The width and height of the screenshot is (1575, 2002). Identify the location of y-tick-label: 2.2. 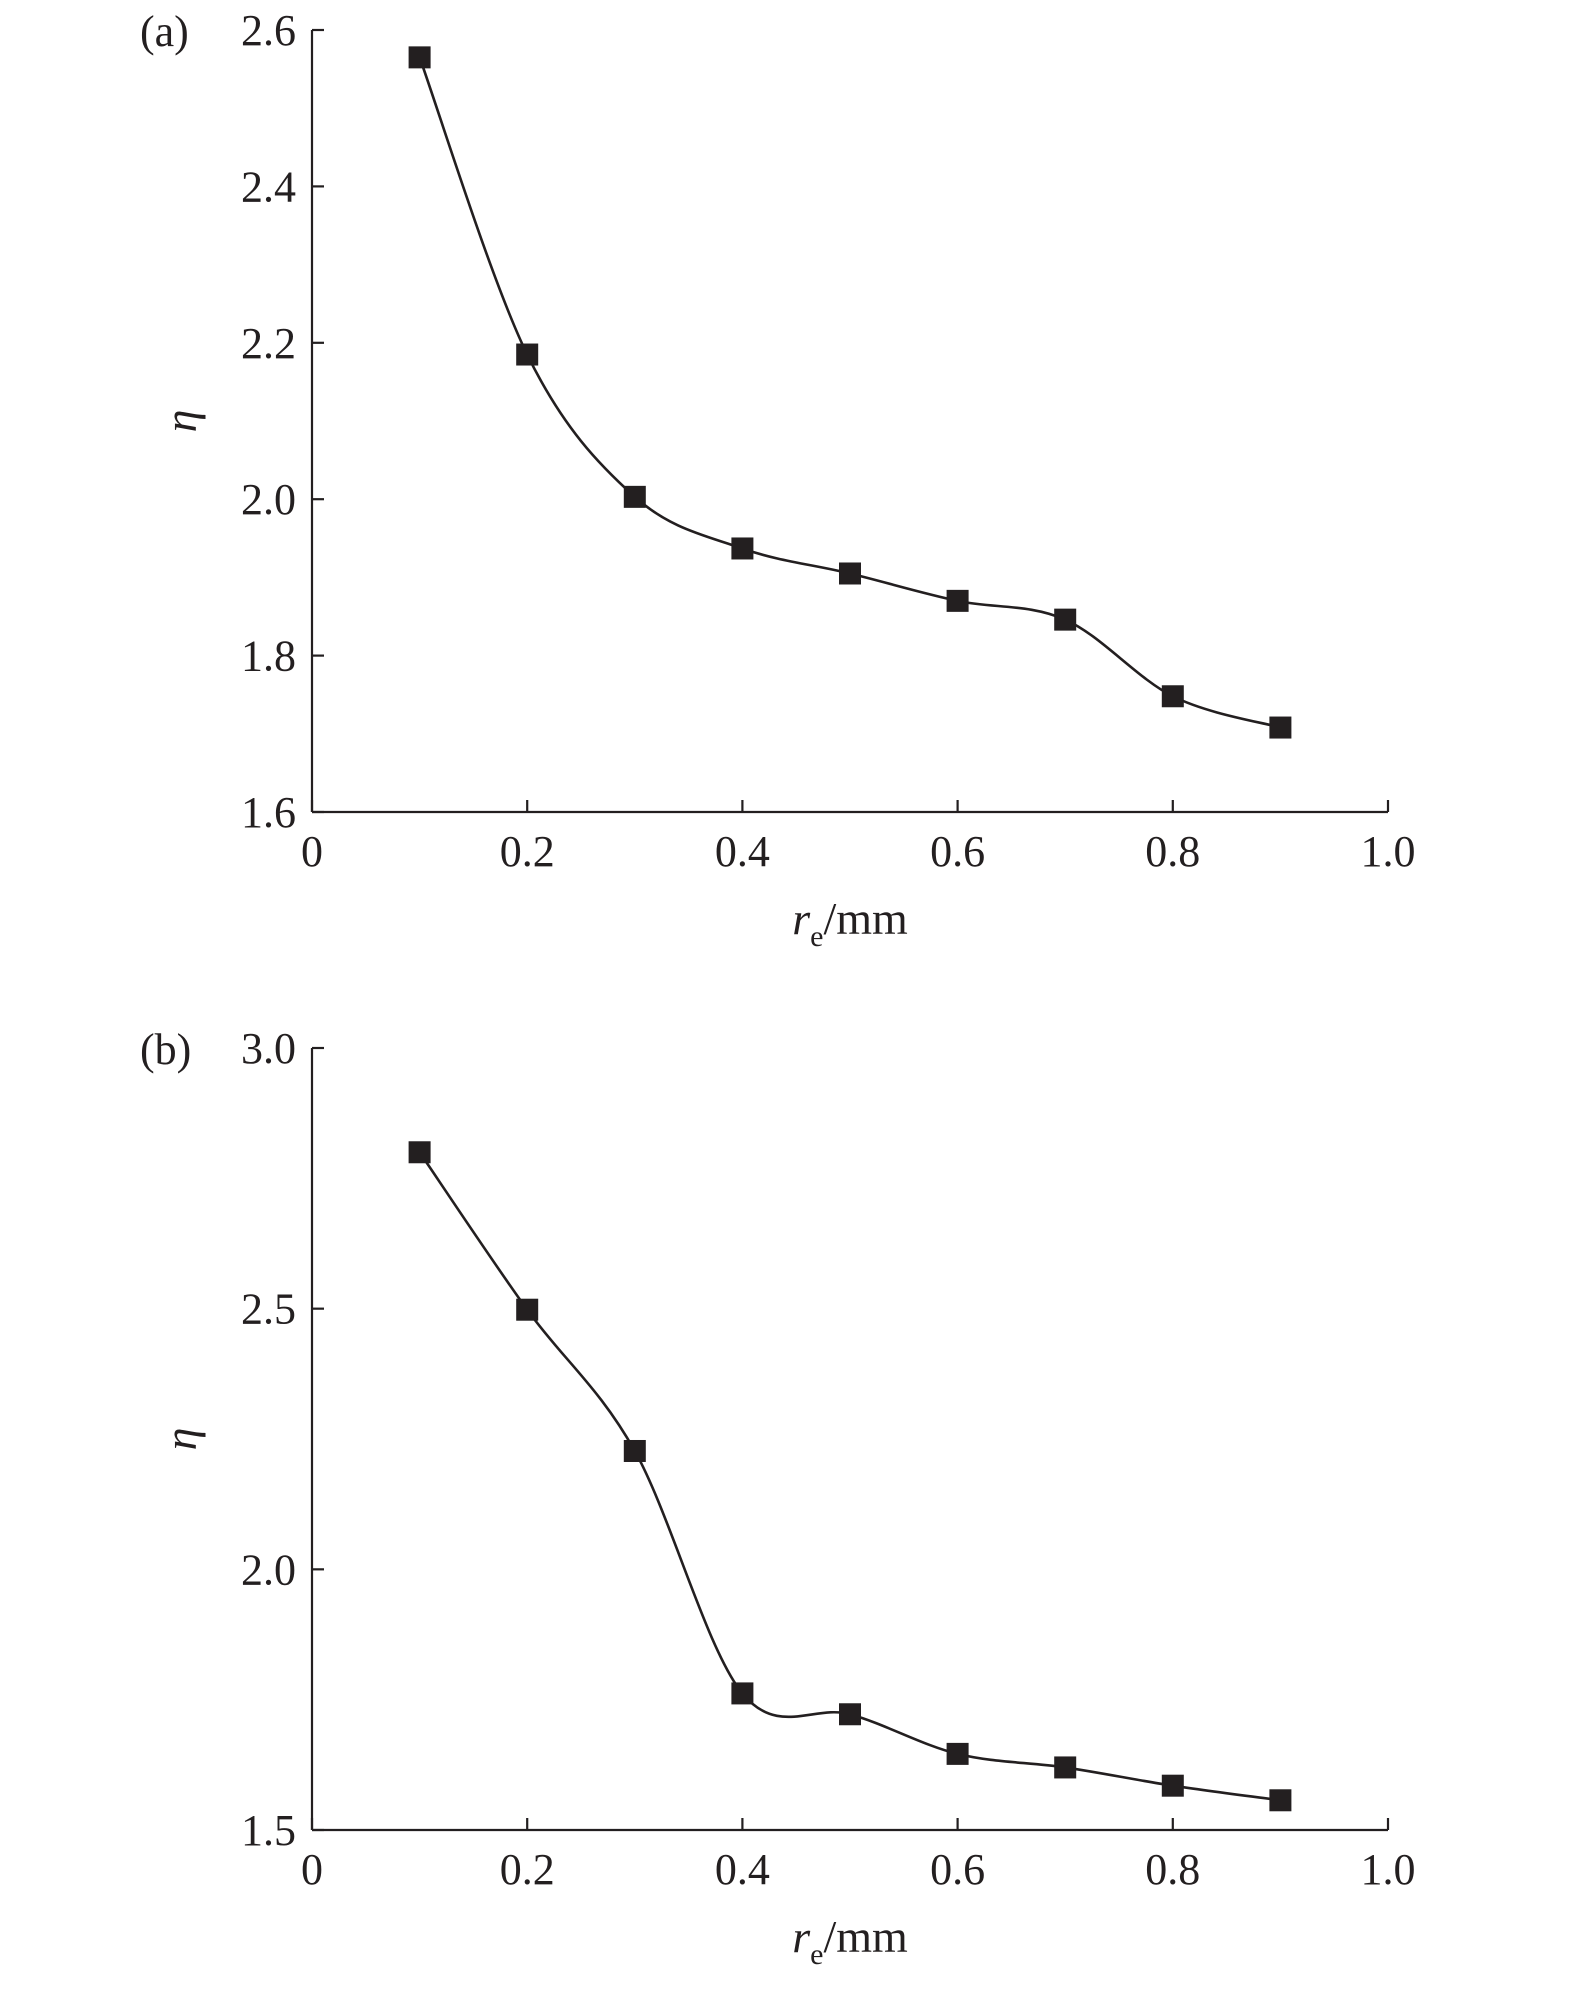
(268, 343).